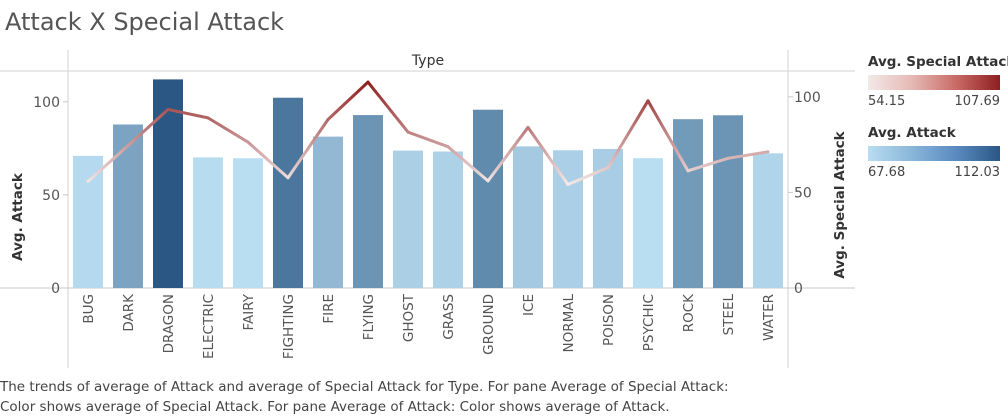 The image size is (1008, 419). Describe the element at coordinates (169, 323) in the screenshot. I see `x-label-dragon: DRAGON` at that location.